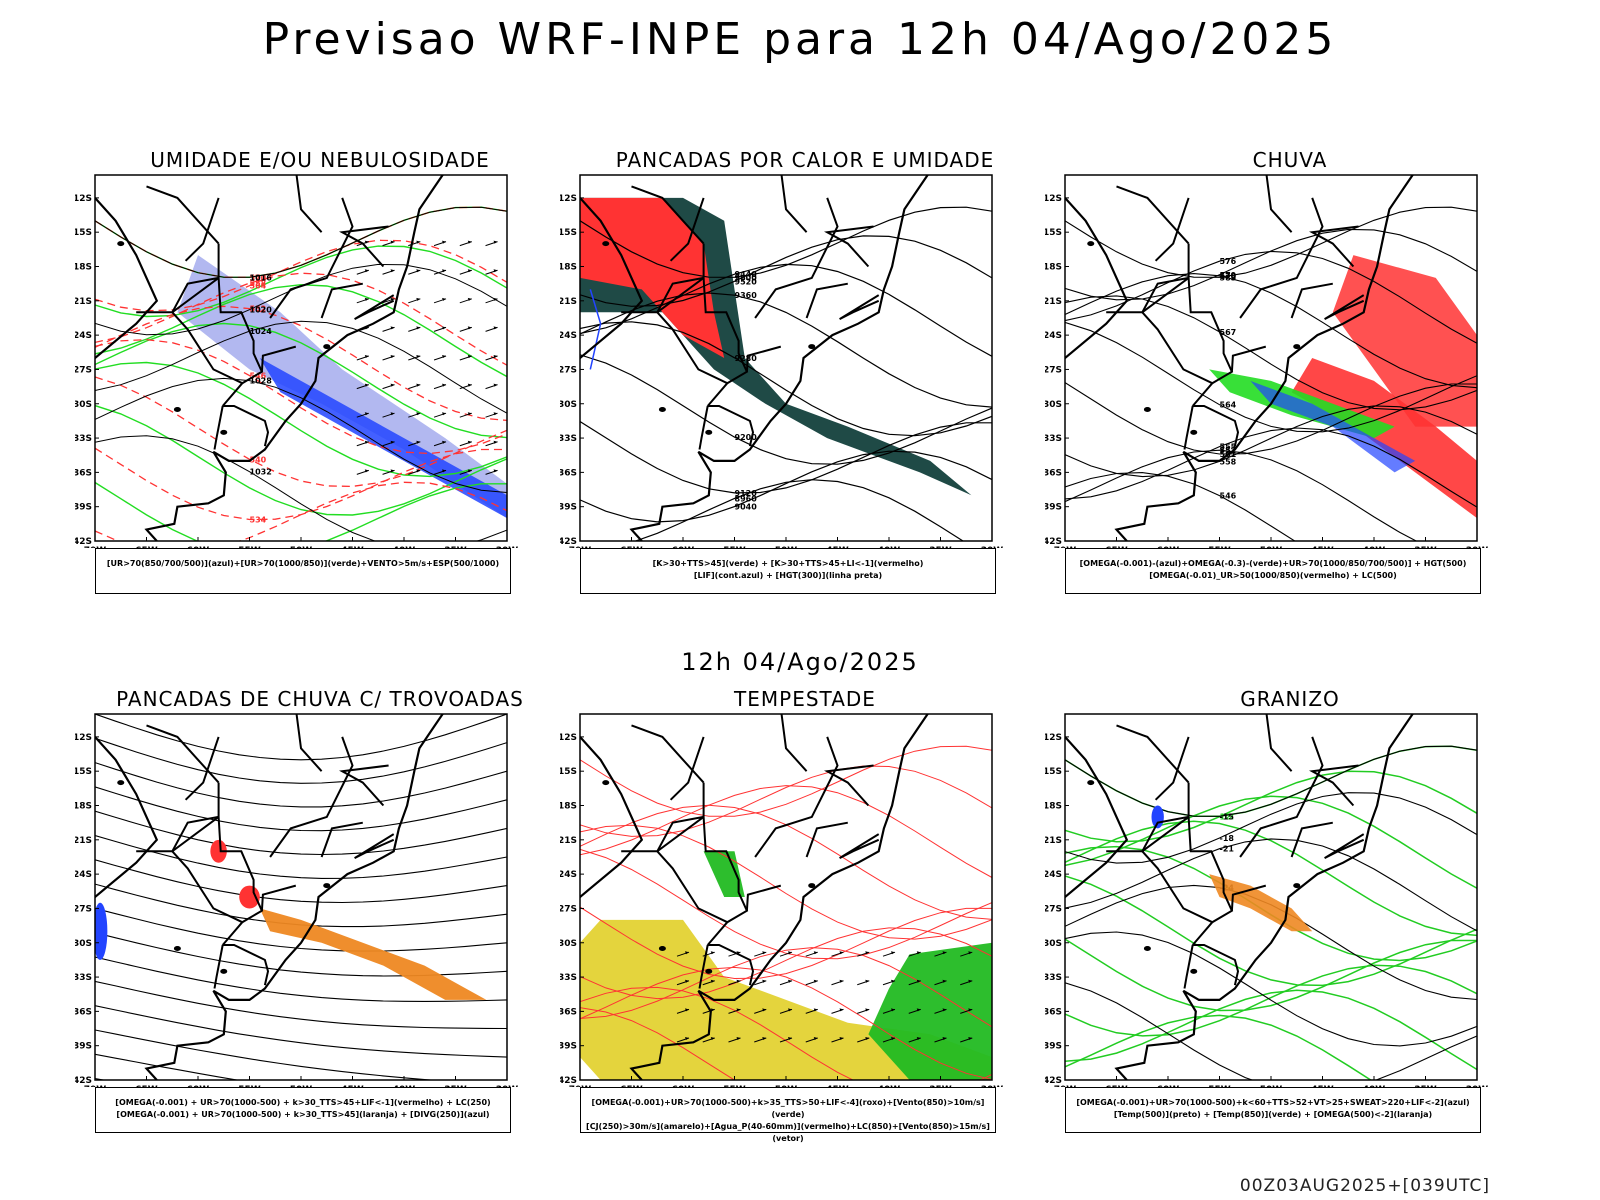 This screenshot has width=1600, height=1200. What do you see at coordinates (127, 279) in the screenshot?
I see `coastline-west` at bounding box center [127, 279].